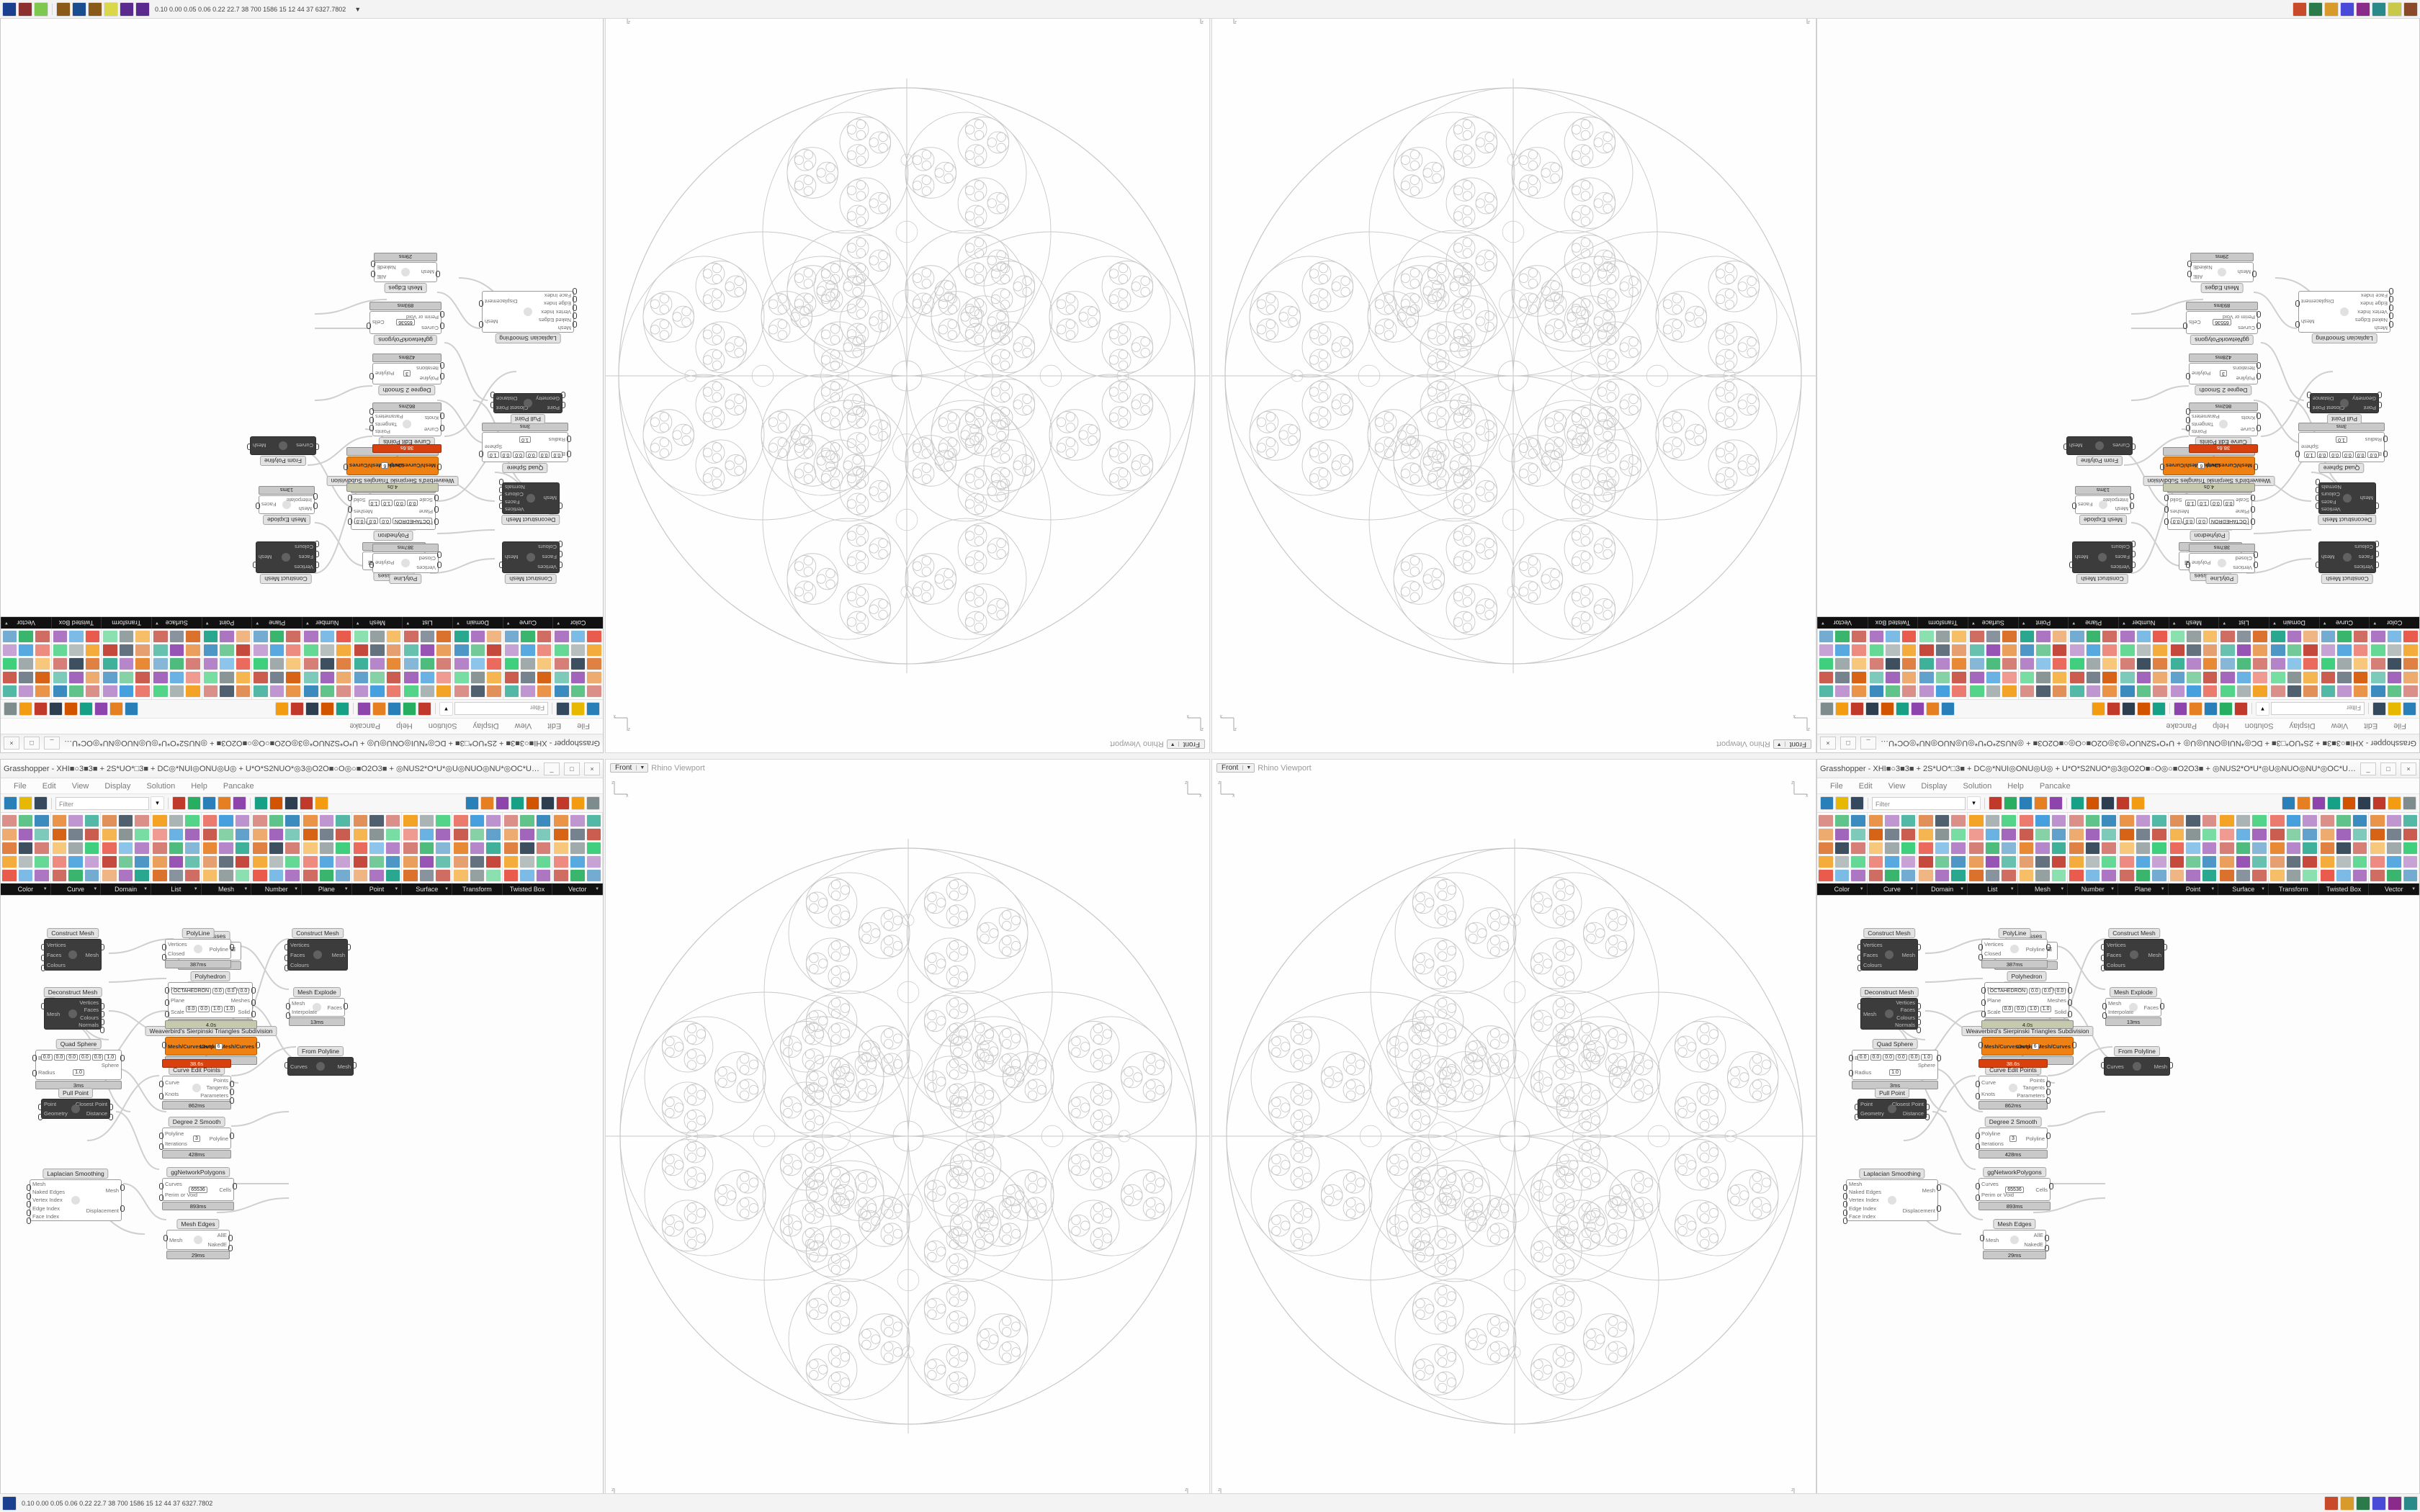 The image size is (2420, 1512). Describe the element at coordinates (239, 803) in the screenshot. I see `shaded-icon` at that location.